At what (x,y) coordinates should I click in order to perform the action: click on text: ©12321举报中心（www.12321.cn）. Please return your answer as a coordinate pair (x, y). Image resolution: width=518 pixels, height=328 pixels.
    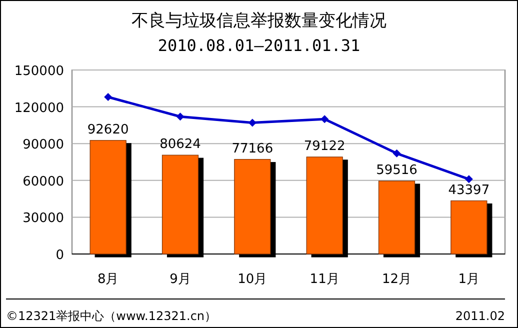
    Looking at the image, I should click on (111, 316).